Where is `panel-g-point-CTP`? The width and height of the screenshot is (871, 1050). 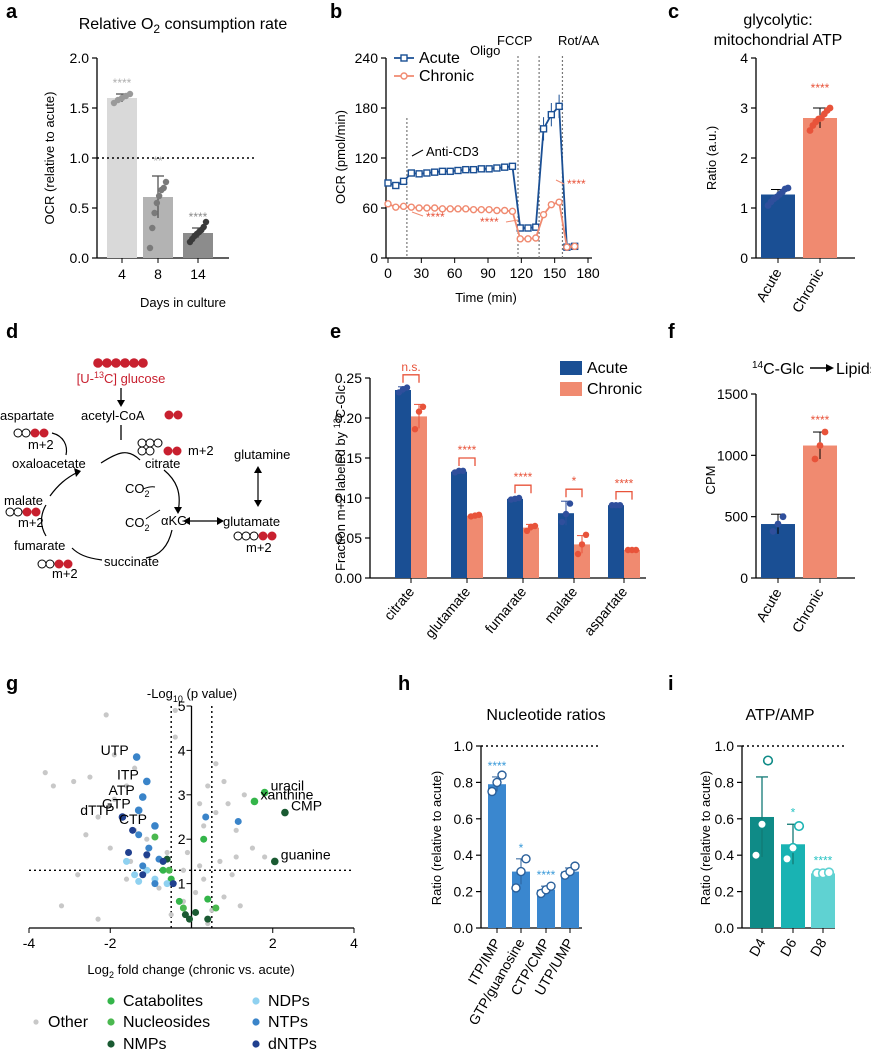
panel-g-point-CTP is located at coordinates (155, 826).